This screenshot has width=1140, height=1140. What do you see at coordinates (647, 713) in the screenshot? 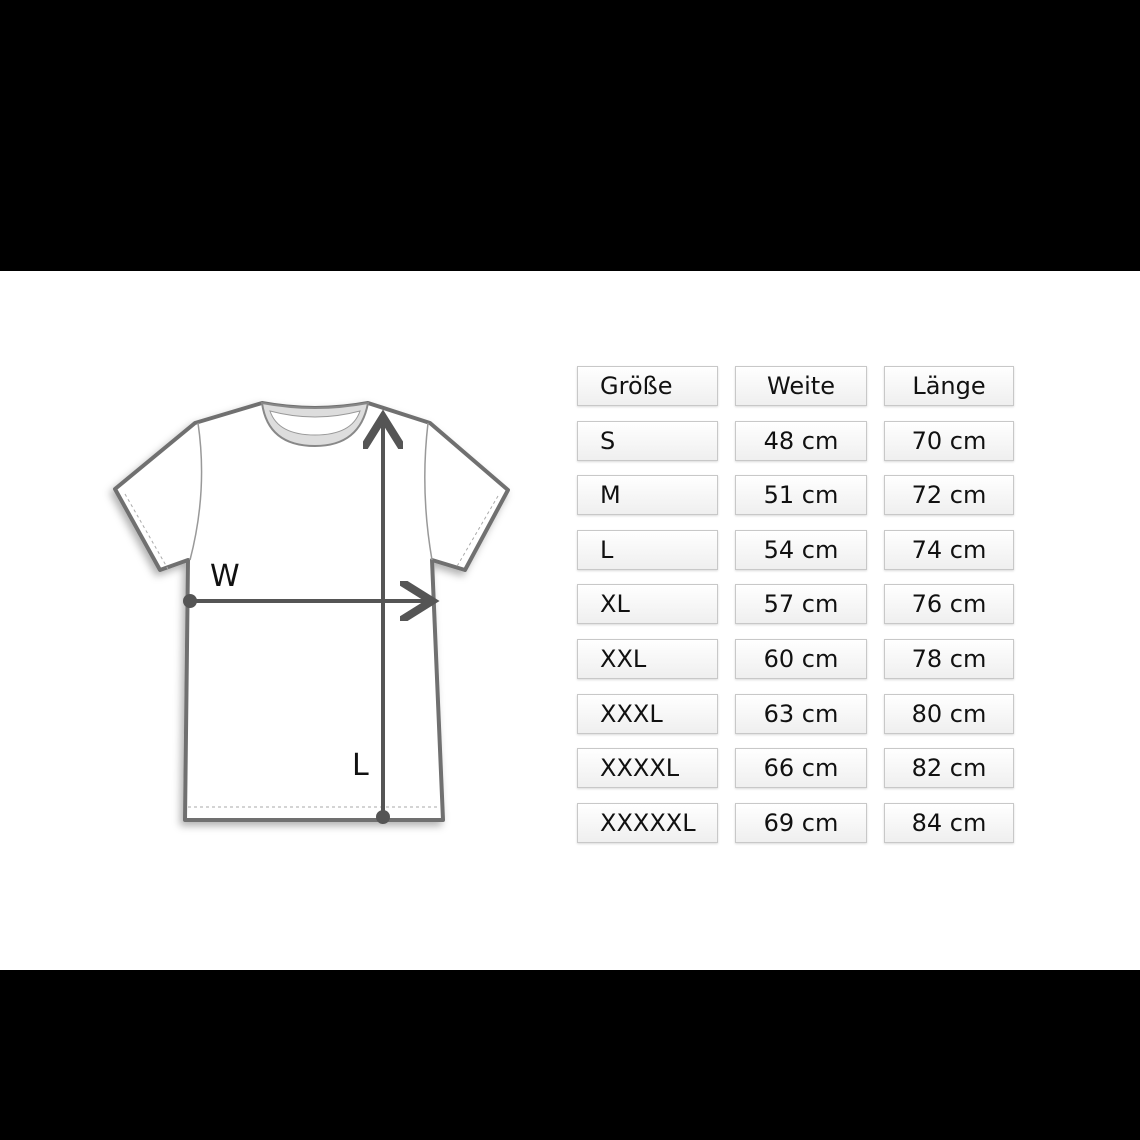
I see `size-cell: XXXL` at bounding box center [647, 713].